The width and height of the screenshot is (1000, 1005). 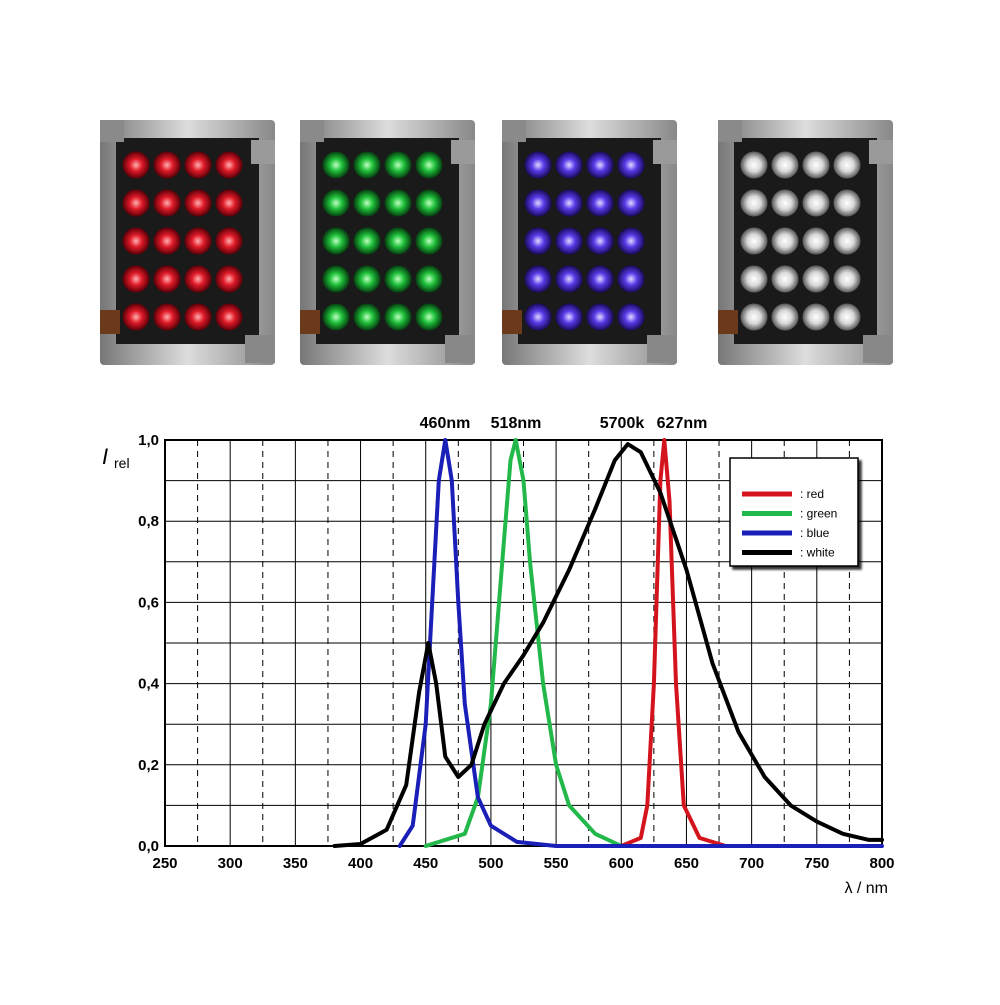 I want to click on annotation: 460nm, so click(x=445, y=423).